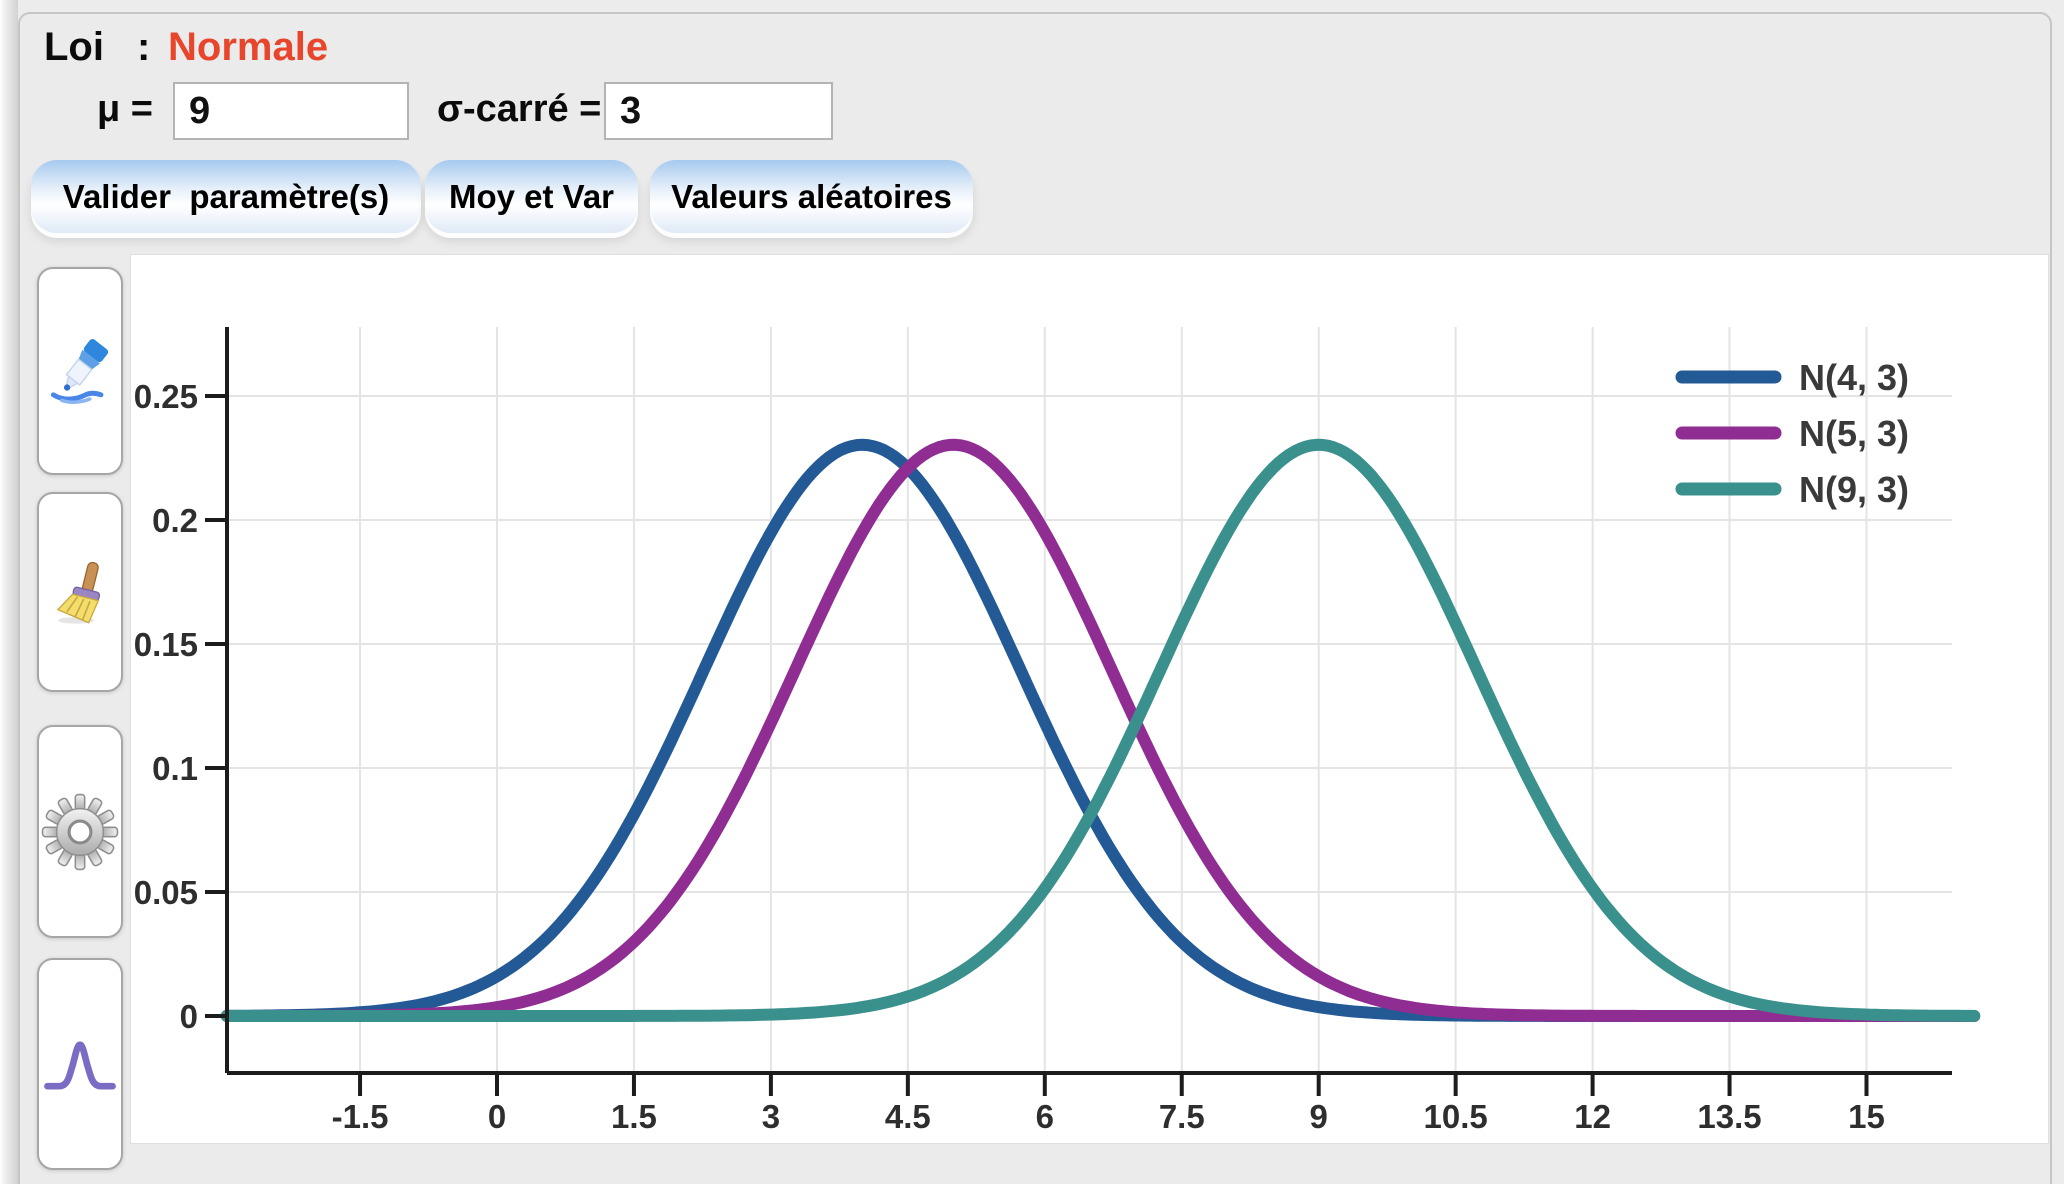  Describe the element at coordinates (1854, 489) in the screenshot. I see `legend-label-2: N(9, 3)` at that location.